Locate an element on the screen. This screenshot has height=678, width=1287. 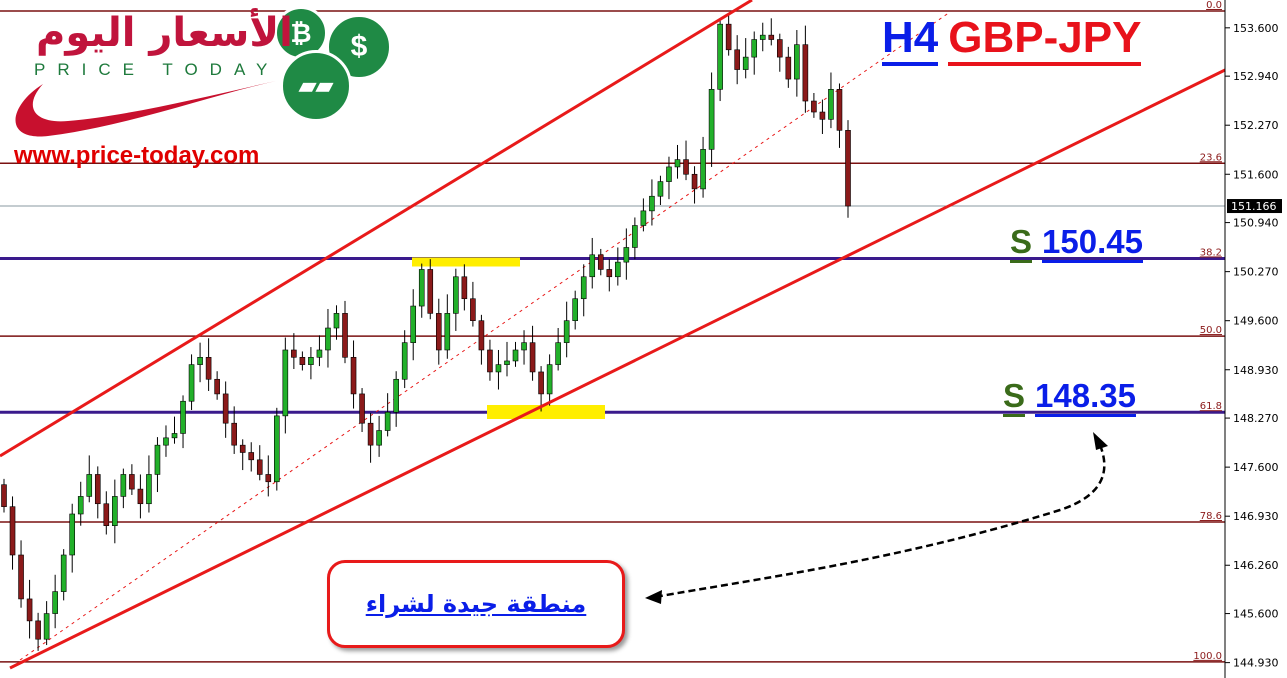
y-tick-label: 151.600 is located at coordinates (1256, 174).